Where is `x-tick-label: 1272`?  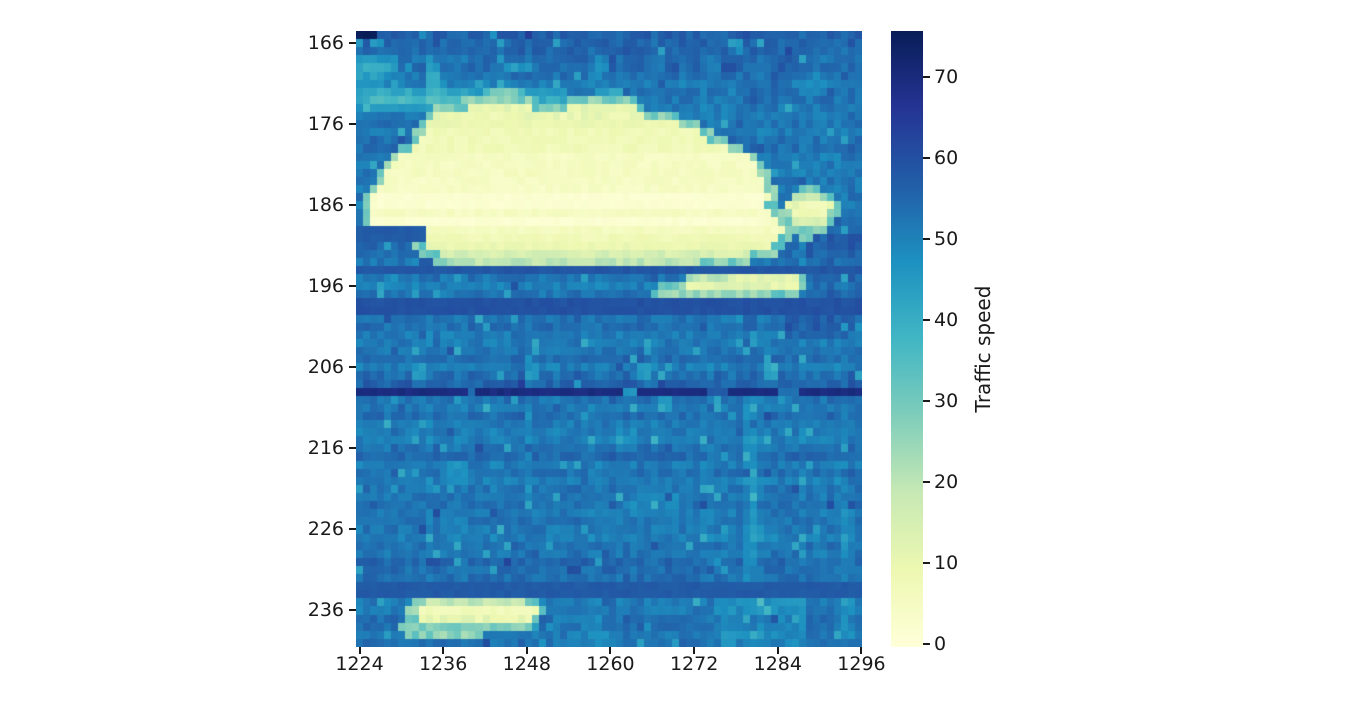 x-tick-label: 1272 is located at coordinates (694, 664).